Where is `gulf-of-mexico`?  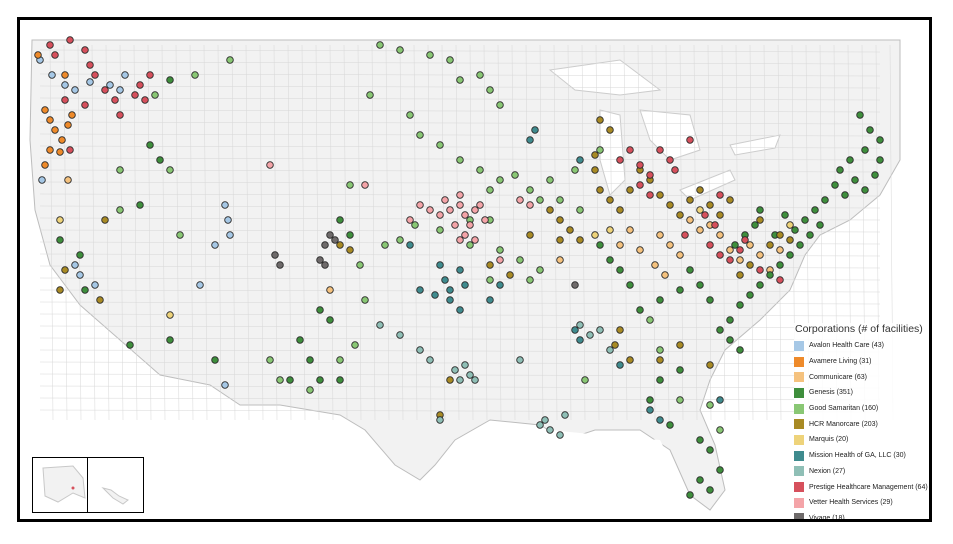
gulf-of-mexico is located at coordinates (560, 474).